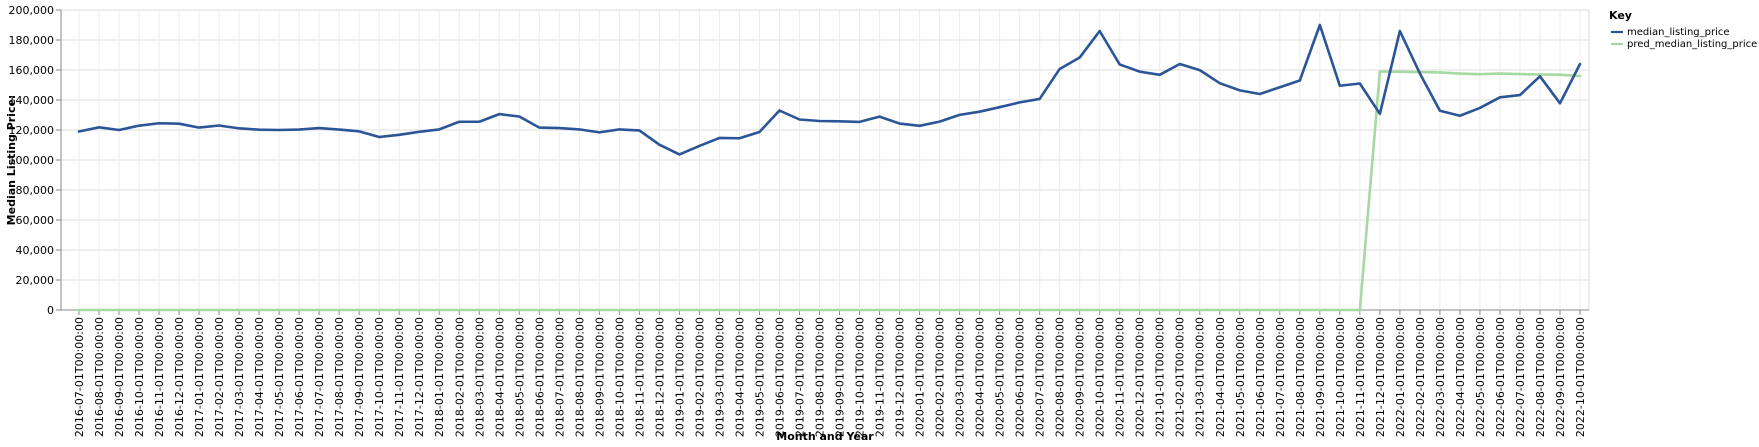 The height and width of the screenshot is (447, 1759). I want to click on x-tick-label: 2018-07-01T00:00:00, so click(559, 377).